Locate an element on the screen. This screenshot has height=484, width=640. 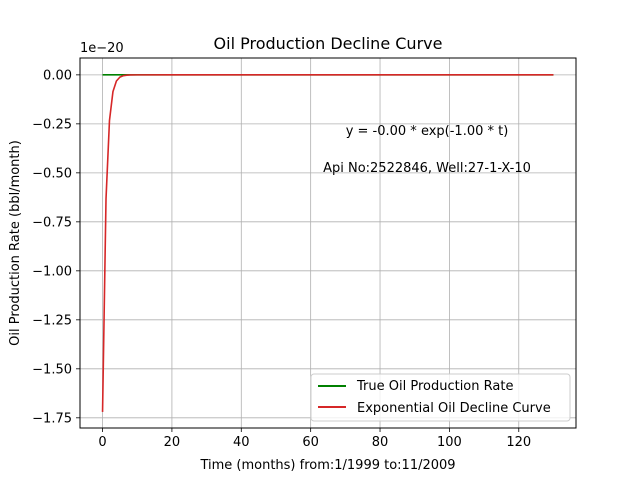
x-axis-ticks: 0 20 40 60 80 100 120 is located at coordinates (314, 439).